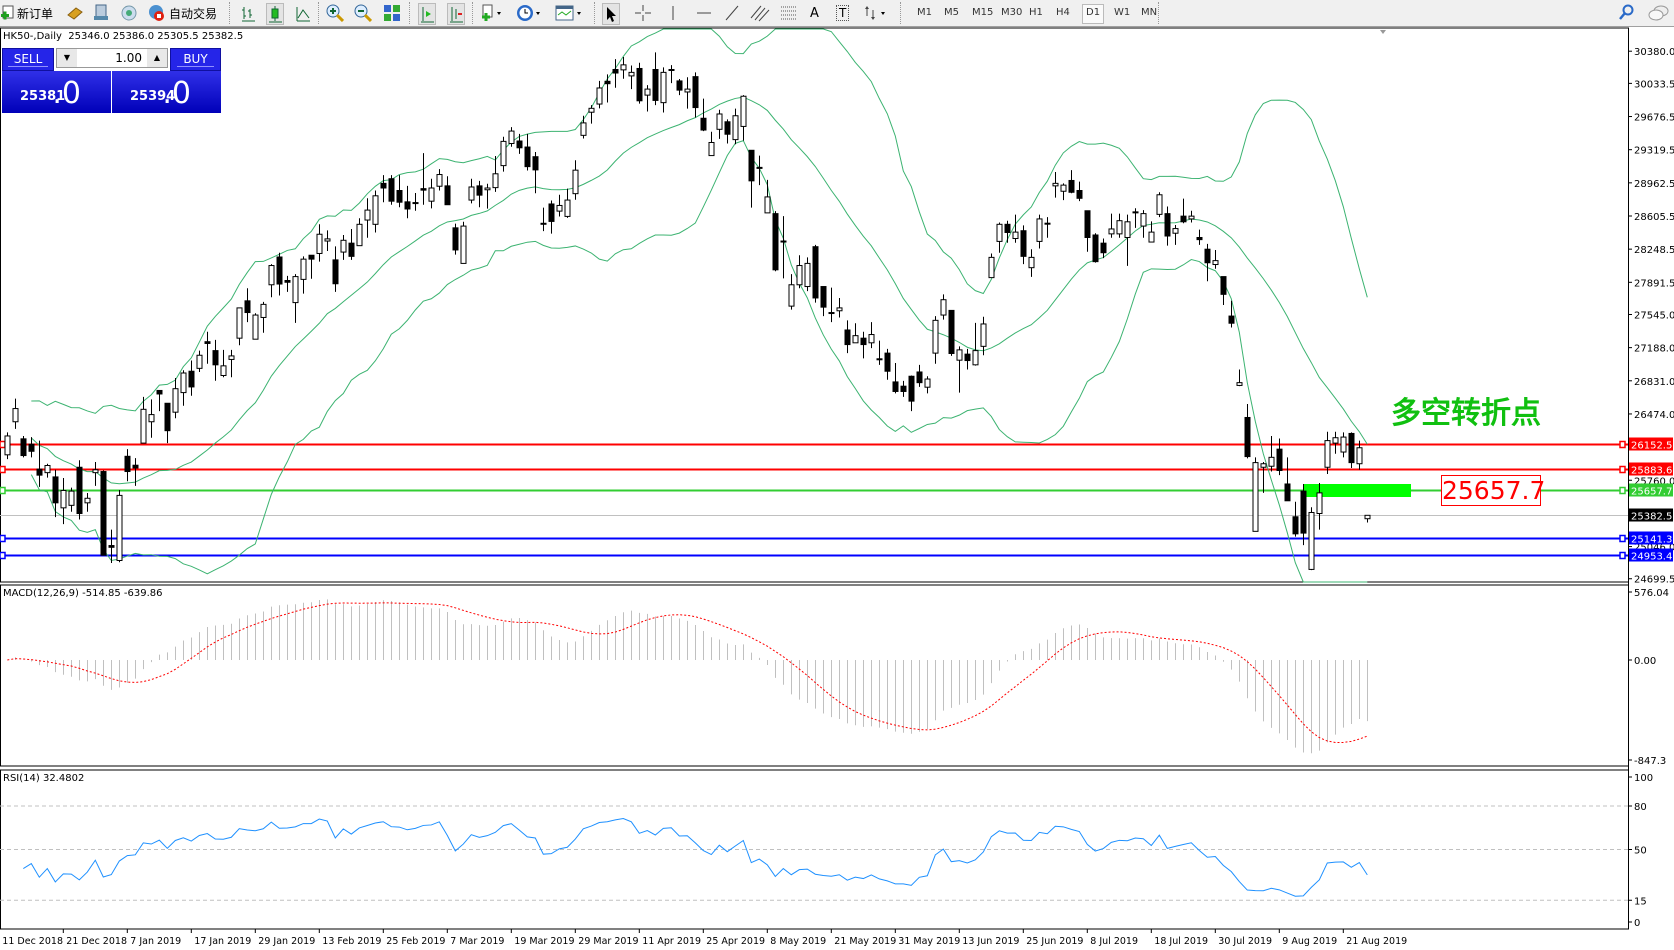  What do you see at coordinates (1149, 12) in the screenshot?
I see `timeframe-mn: MN` at bounding box center [1149, 12].